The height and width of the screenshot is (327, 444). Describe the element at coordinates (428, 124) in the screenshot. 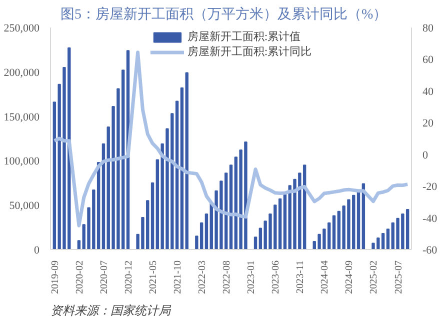

I see `y2-tick-label: 20` at that location.